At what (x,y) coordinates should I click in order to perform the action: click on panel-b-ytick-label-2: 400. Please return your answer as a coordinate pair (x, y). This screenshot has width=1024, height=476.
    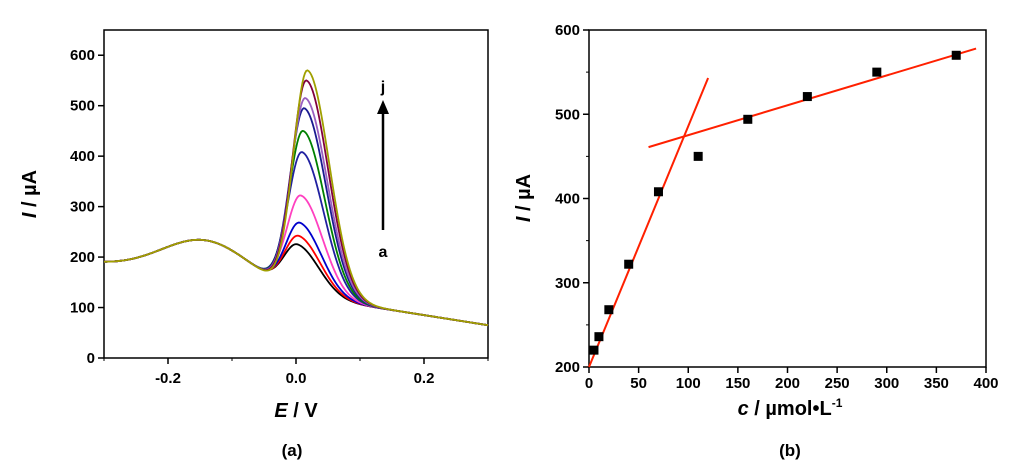
    Looking at the image, I should click on (567, 199).